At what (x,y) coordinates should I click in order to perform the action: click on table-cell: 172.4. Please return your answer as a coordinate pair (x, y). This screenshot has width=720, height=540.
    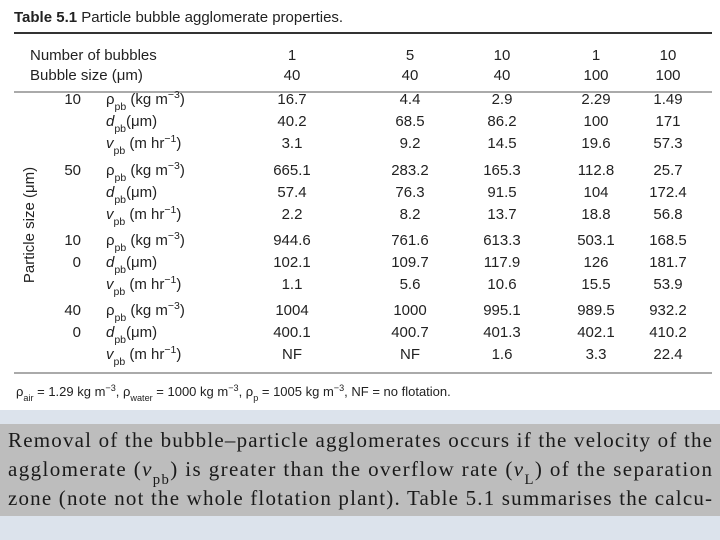
    Looking at the image, I should click on (668, 192).